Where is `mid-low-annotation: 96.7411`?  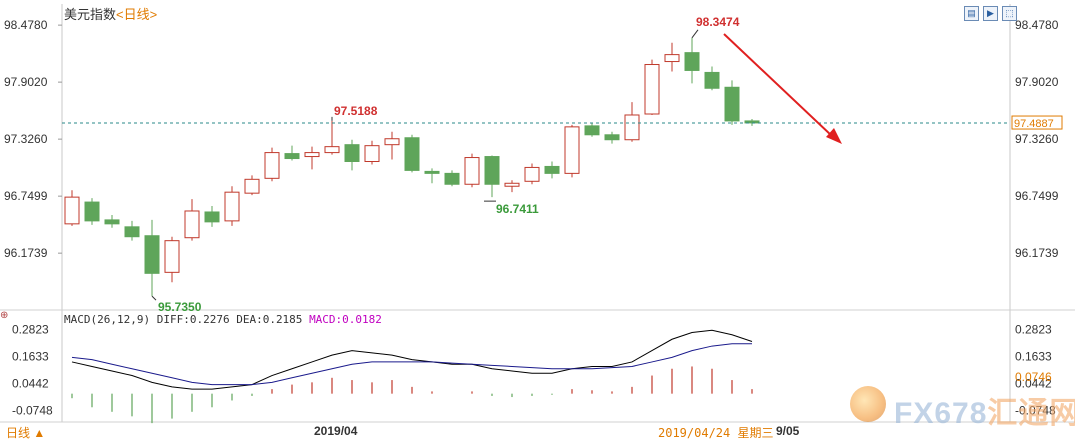 mid-low-annotation: 96.7411 is located at coordinates (517, 209).